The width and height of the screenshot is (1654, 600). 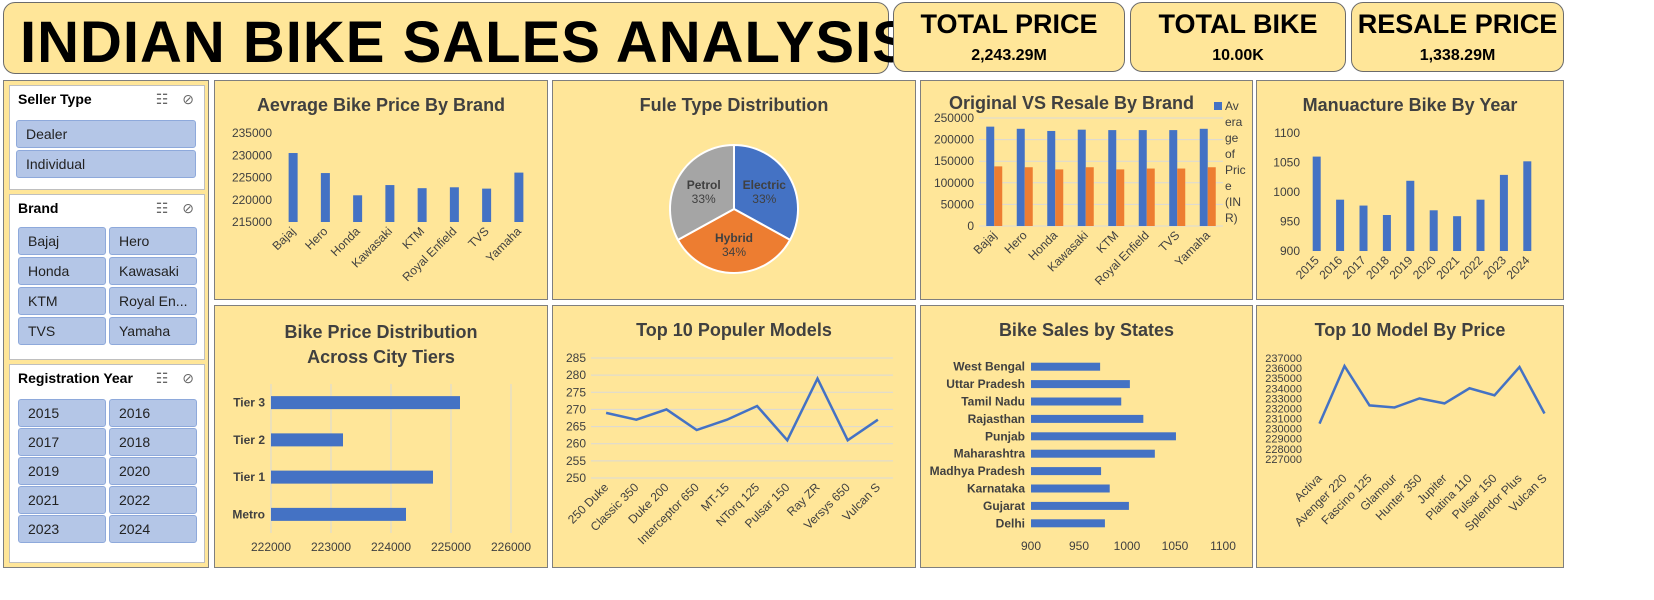 What do you see at coordinates (62, 471) in the screenshot?
I see `slicer-item: 2019` at bounding box center [62, 471].